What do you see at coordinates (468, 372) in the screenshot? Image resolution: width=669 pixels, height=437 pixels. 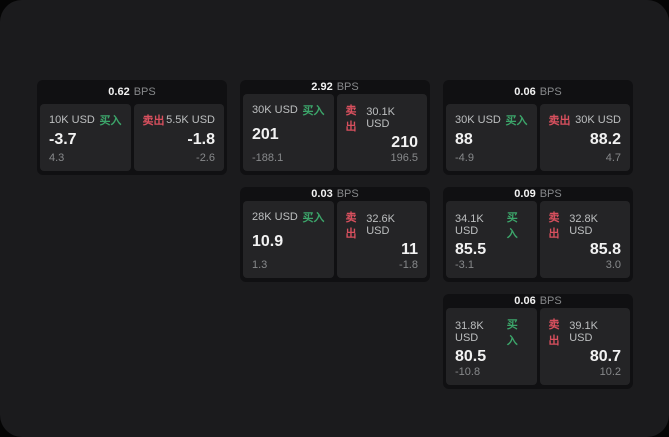 I see `buy-delta: -10.8` at bounding box center [468, 372].